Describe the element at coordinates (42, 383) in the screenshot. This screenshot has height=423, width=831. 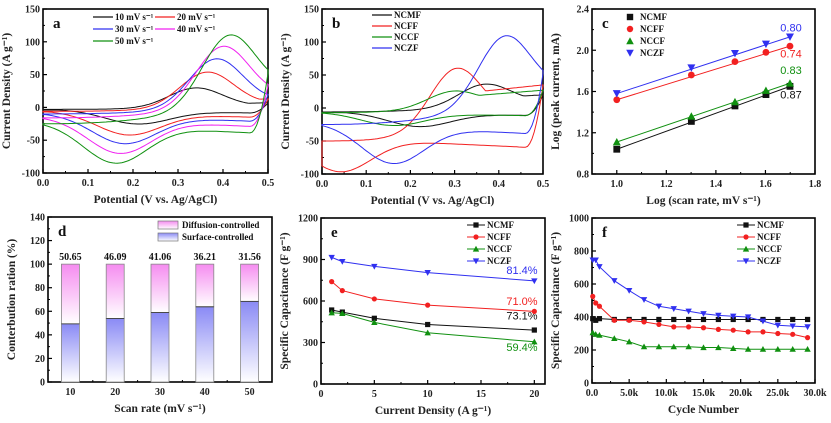
I see `y-tick-label: 0` at that location.